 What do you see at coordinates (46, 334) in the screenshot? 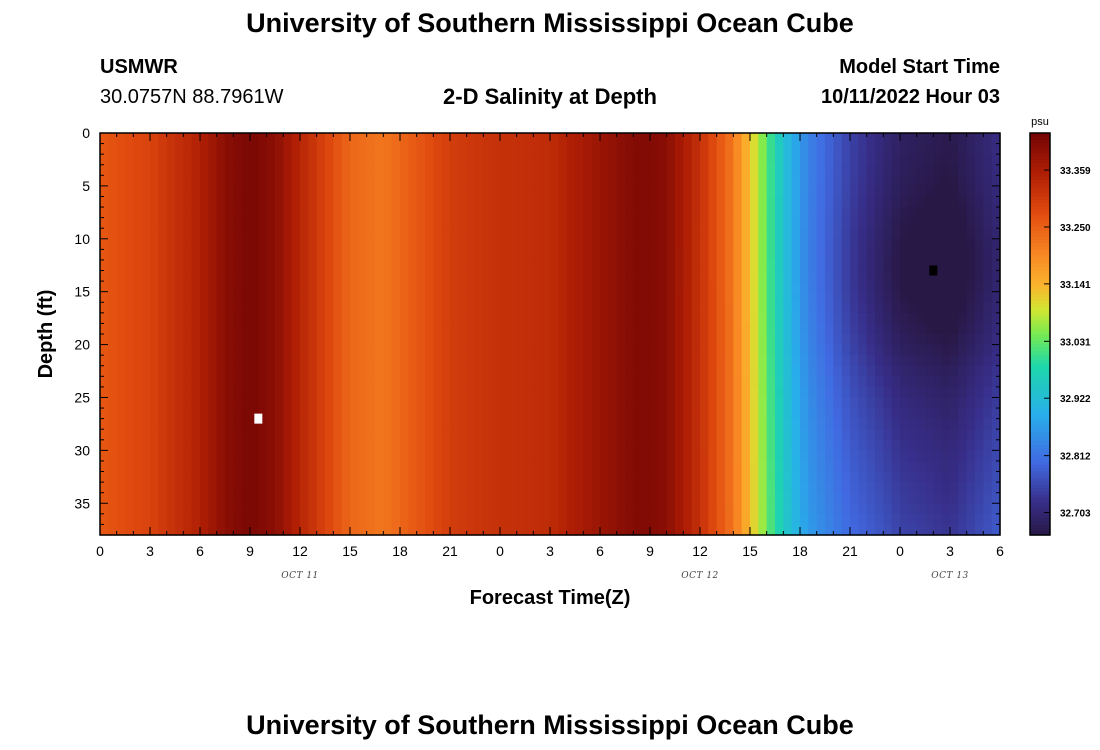
I see `y-axis-title: Depth (ft)` at bounding box center [46, 334].